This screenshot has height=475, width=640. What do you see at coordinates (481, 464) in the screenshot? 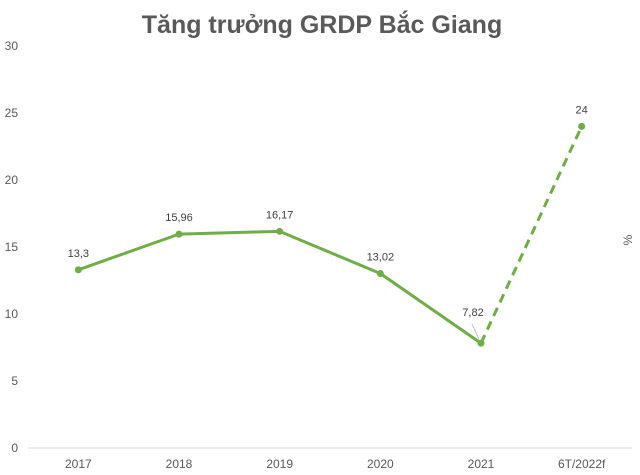
I see `x-tick-label: 2021` at bounding box center [481, 464].